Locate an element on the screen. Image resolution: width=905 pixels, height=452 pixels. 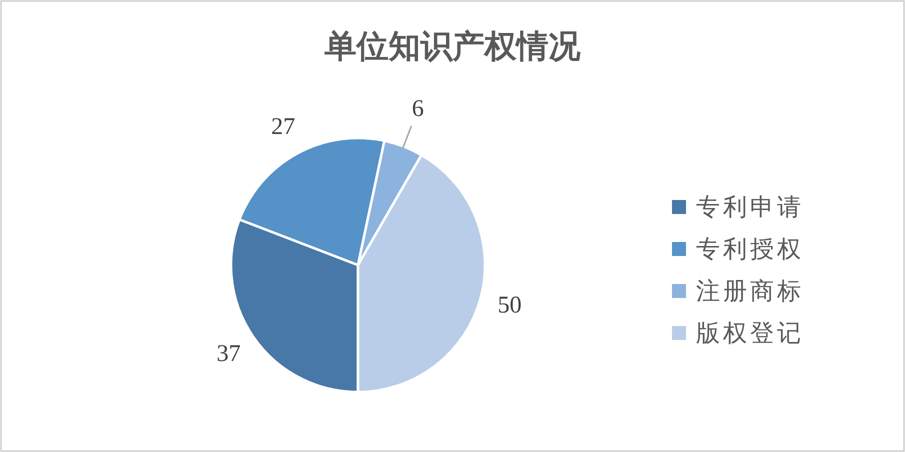
legend-label: 专利授权 is located at coordinates (750, 249).